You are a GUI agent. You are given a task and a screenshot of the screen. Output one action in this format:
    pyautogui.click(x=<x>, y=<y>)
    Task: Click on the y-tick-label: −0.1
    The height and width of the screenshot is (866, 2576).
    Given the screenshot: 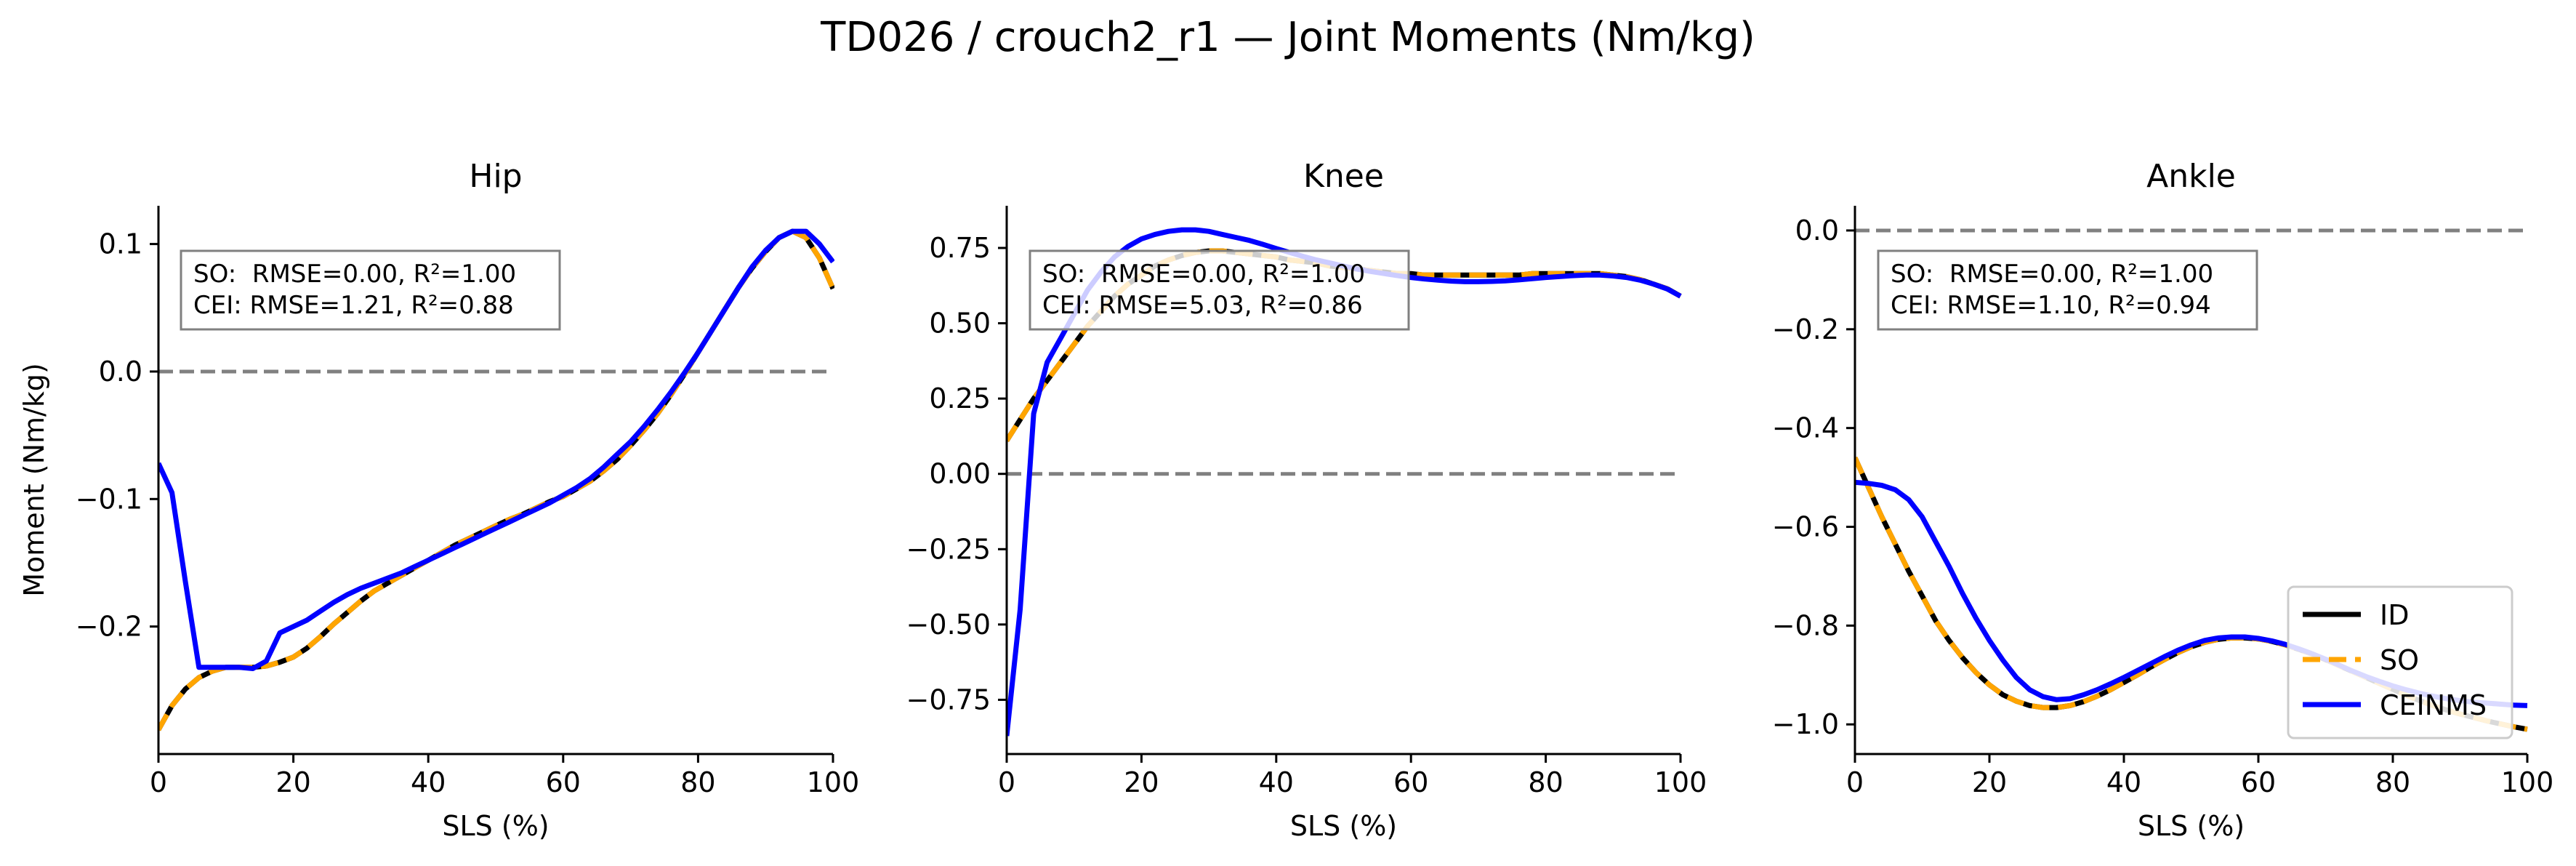 What is the action you would take?
    pyautogui.click(x=109, y=499)
    